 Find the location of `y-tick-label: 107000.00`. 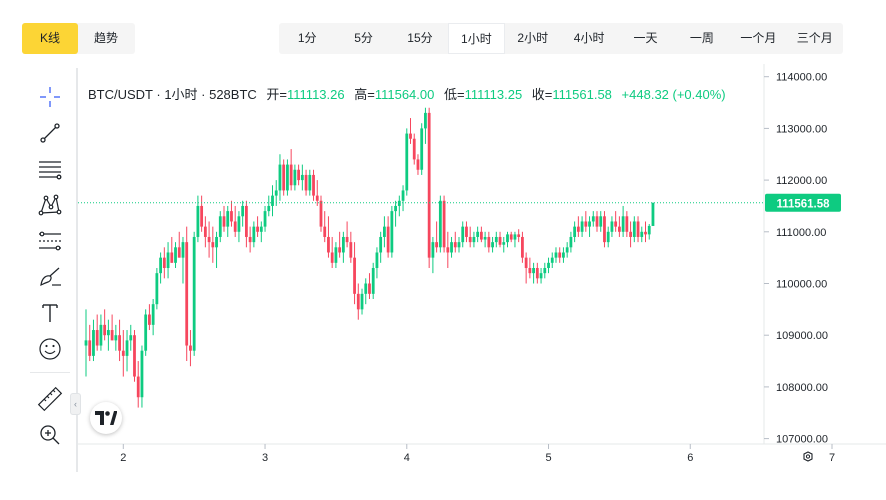

y-tick-label: 107000.00 is located at coordinates (802, 440).